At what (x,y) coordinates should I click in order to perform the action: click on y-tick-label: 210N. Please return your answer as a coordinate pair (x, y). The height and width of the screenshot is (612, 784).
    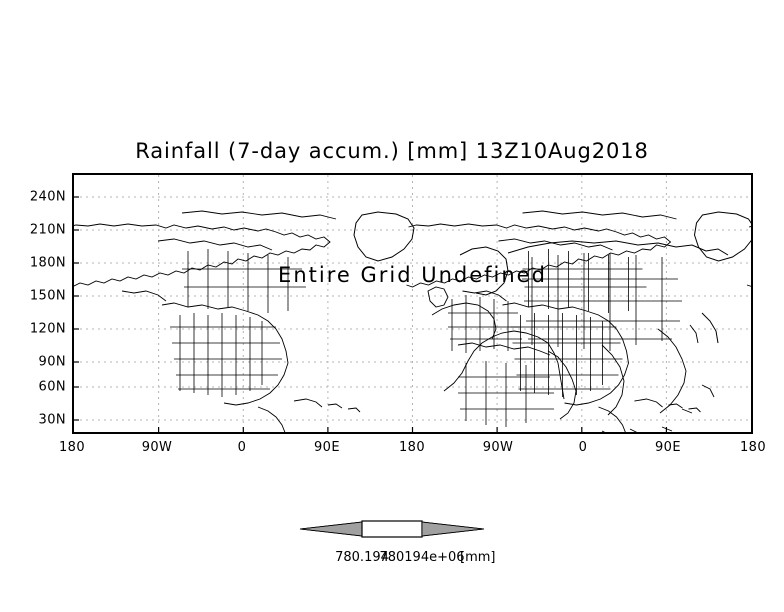
    Looking at the image, I should click on (47, 230).